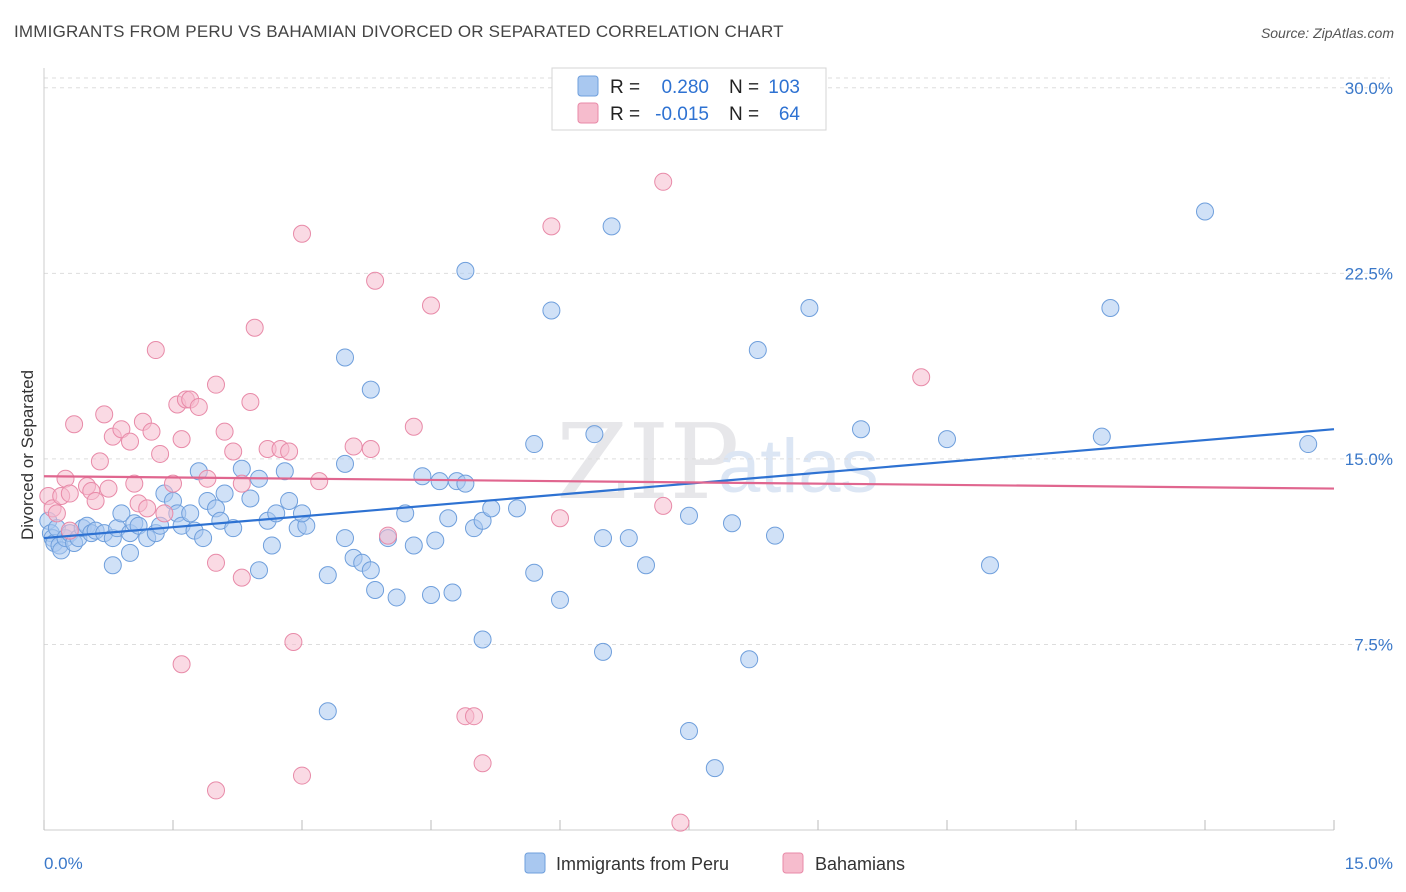  Describe the element at coordinates (1369, 273) in the screenshot. I see `y-tick-label: 22.5%` at that location.